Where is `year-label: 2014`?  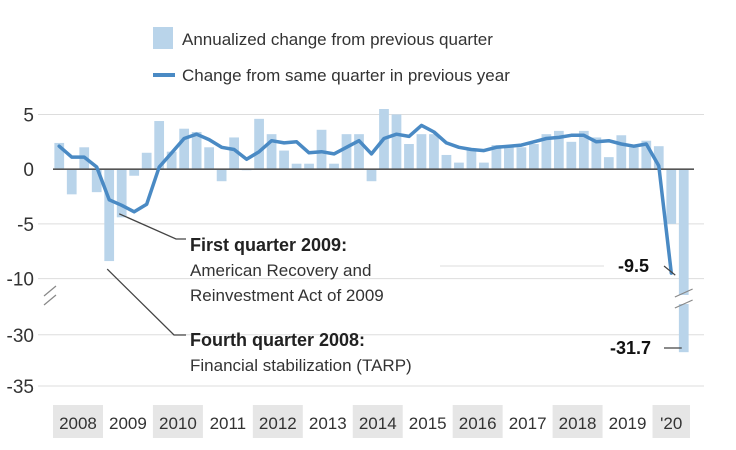 year-label: 2014 is located at coordinates (378, 423).